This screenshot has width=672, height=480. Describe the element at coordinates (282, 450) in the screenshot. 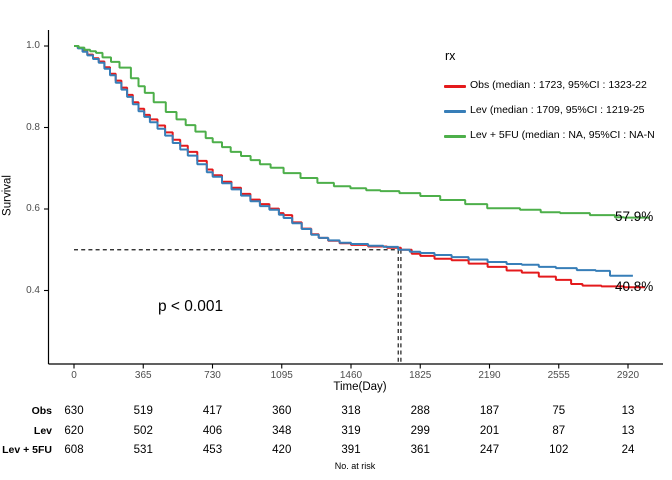

I see `risk-count: 420` at that location.